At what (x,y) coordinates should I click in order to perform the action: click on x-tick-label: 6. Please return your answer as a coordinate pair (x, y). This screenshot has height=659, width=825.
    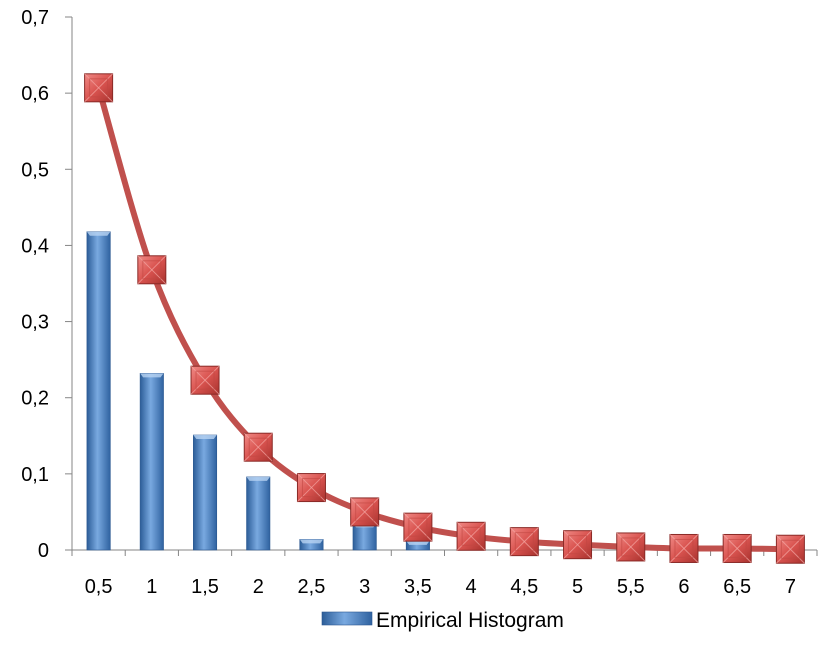
    Looking at the image, I should click on (683, 587).